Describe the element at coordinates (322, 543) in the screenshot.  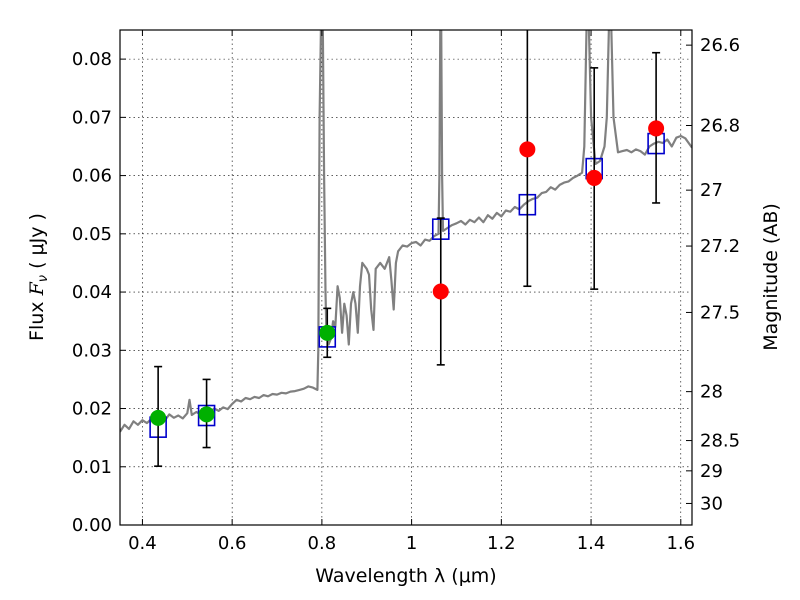
I see `x-tick-label: 0.8` at that location.